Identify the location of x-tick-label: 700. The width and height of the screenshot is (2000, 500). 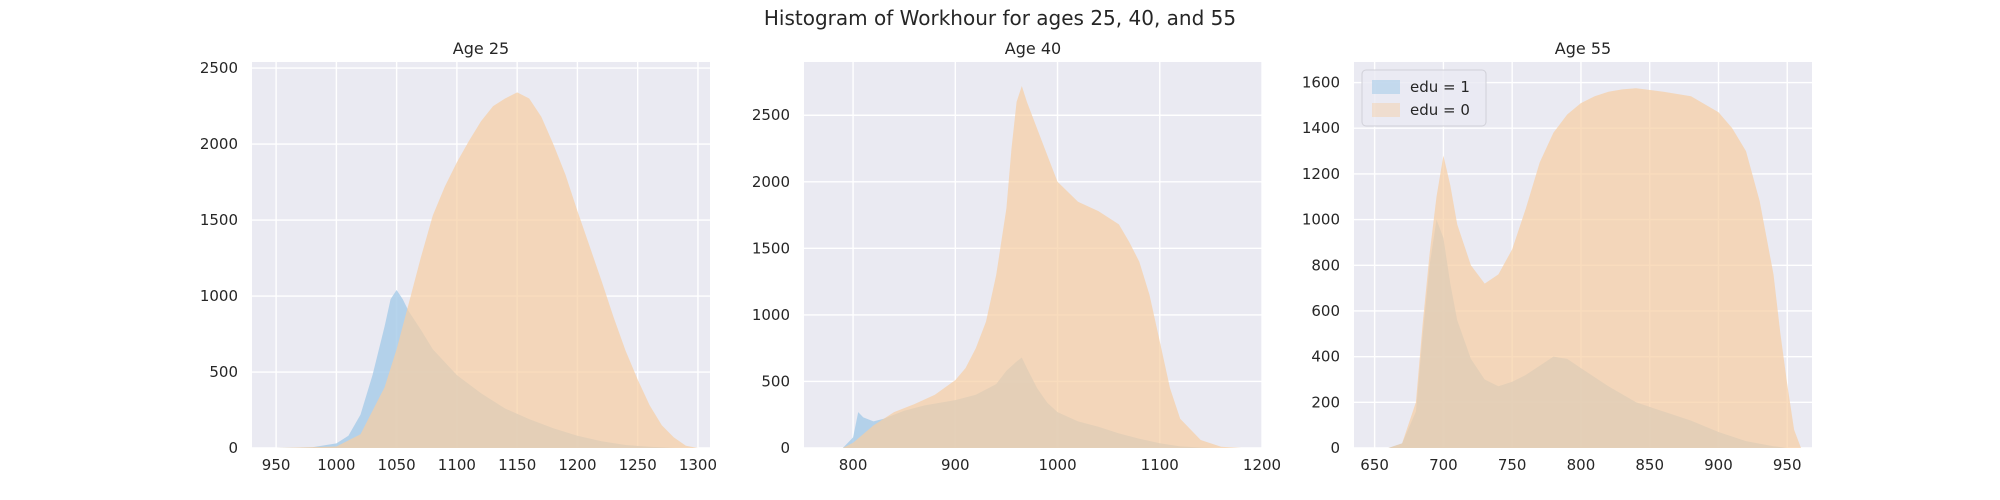
(1443, 465).